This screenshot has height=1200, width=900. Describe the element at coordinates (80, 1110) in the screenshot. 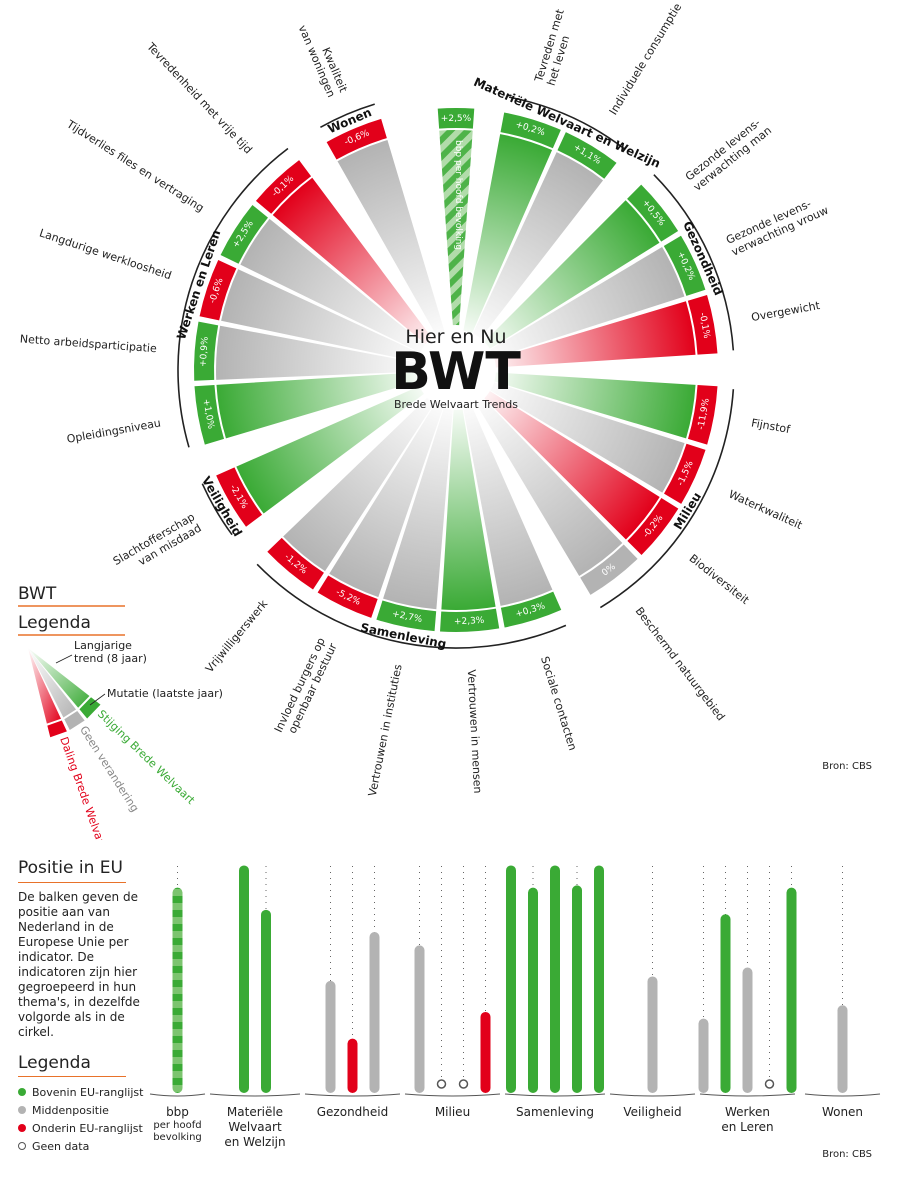

I see `eu-legend-item-middle: Middenpositie` at that location.